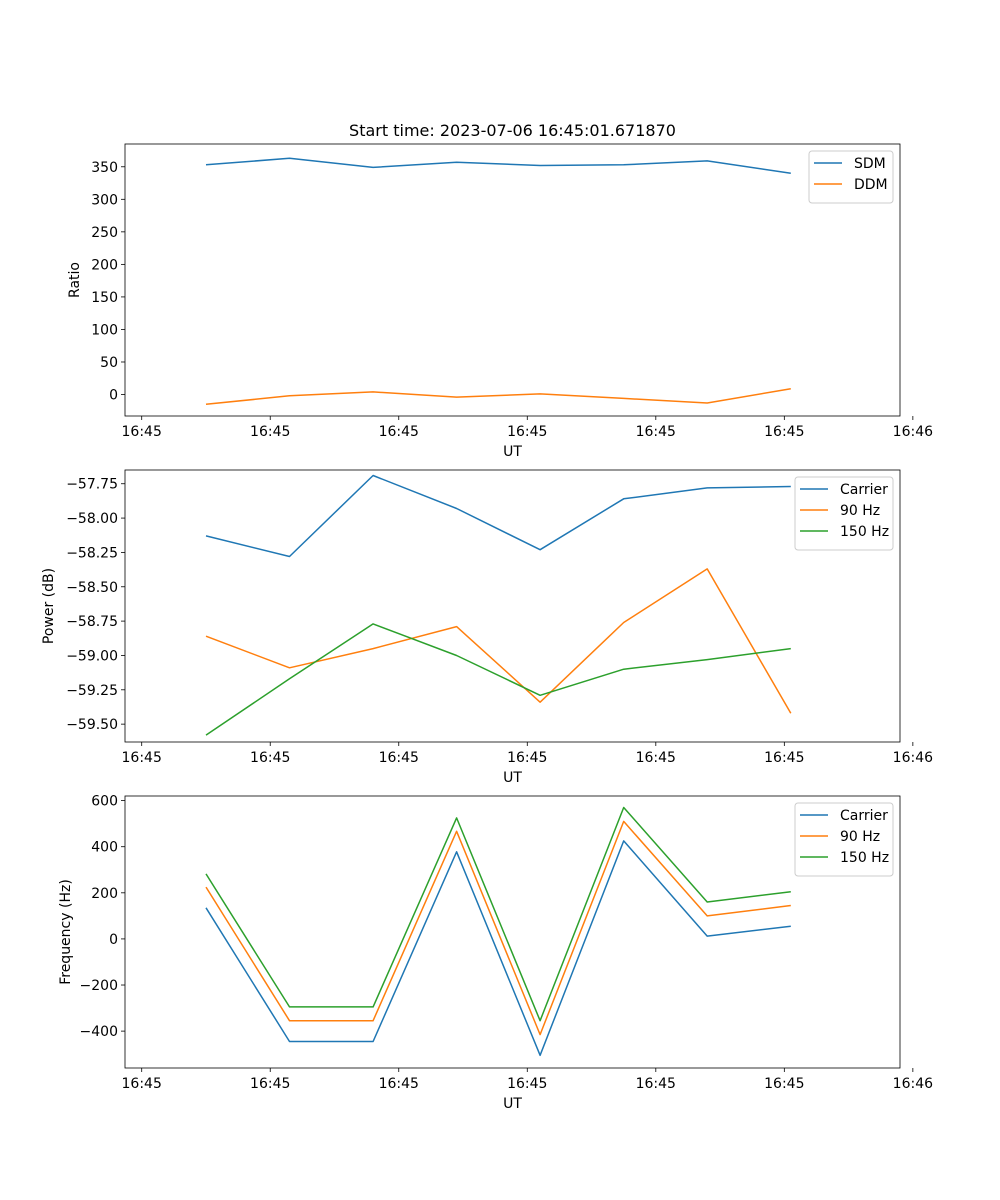 This screenshot has width=1000, height=1200. What do you see at coordinates (104, 330) in the screenshot?
I see `y-tick-label: 100` at bounding box center [104, 330].